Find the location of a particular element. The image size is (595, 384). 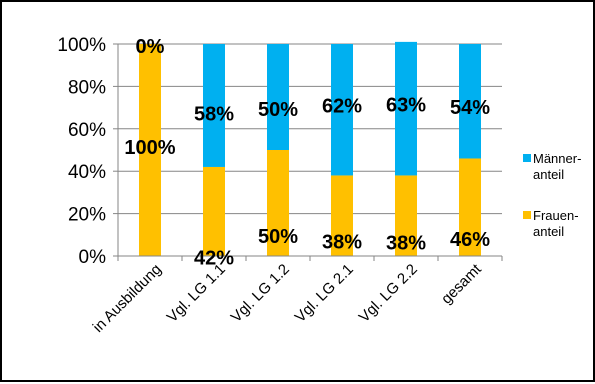

x-category-label: Vgl. LG 2.1 is located at coordinates (324, 293).